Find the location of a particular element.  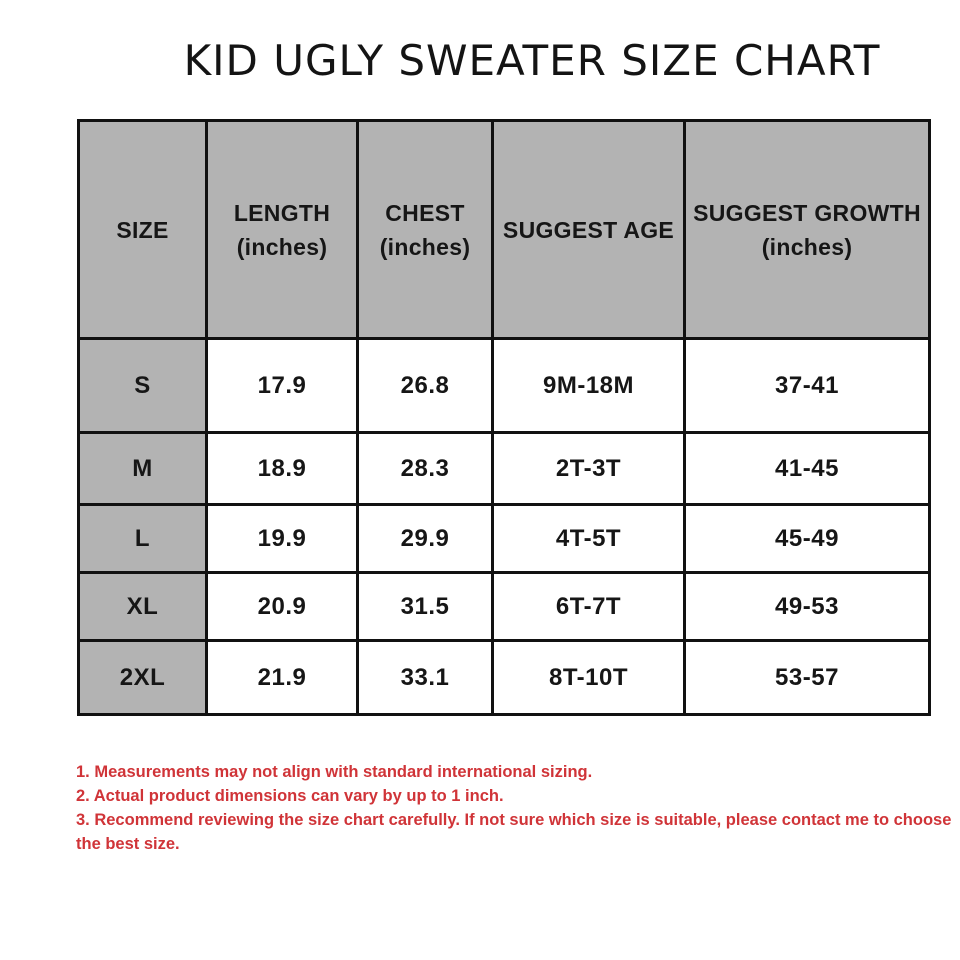

page-title: KID UGLY SWEATER SIZE CHART is located at coordinates (532, 60).